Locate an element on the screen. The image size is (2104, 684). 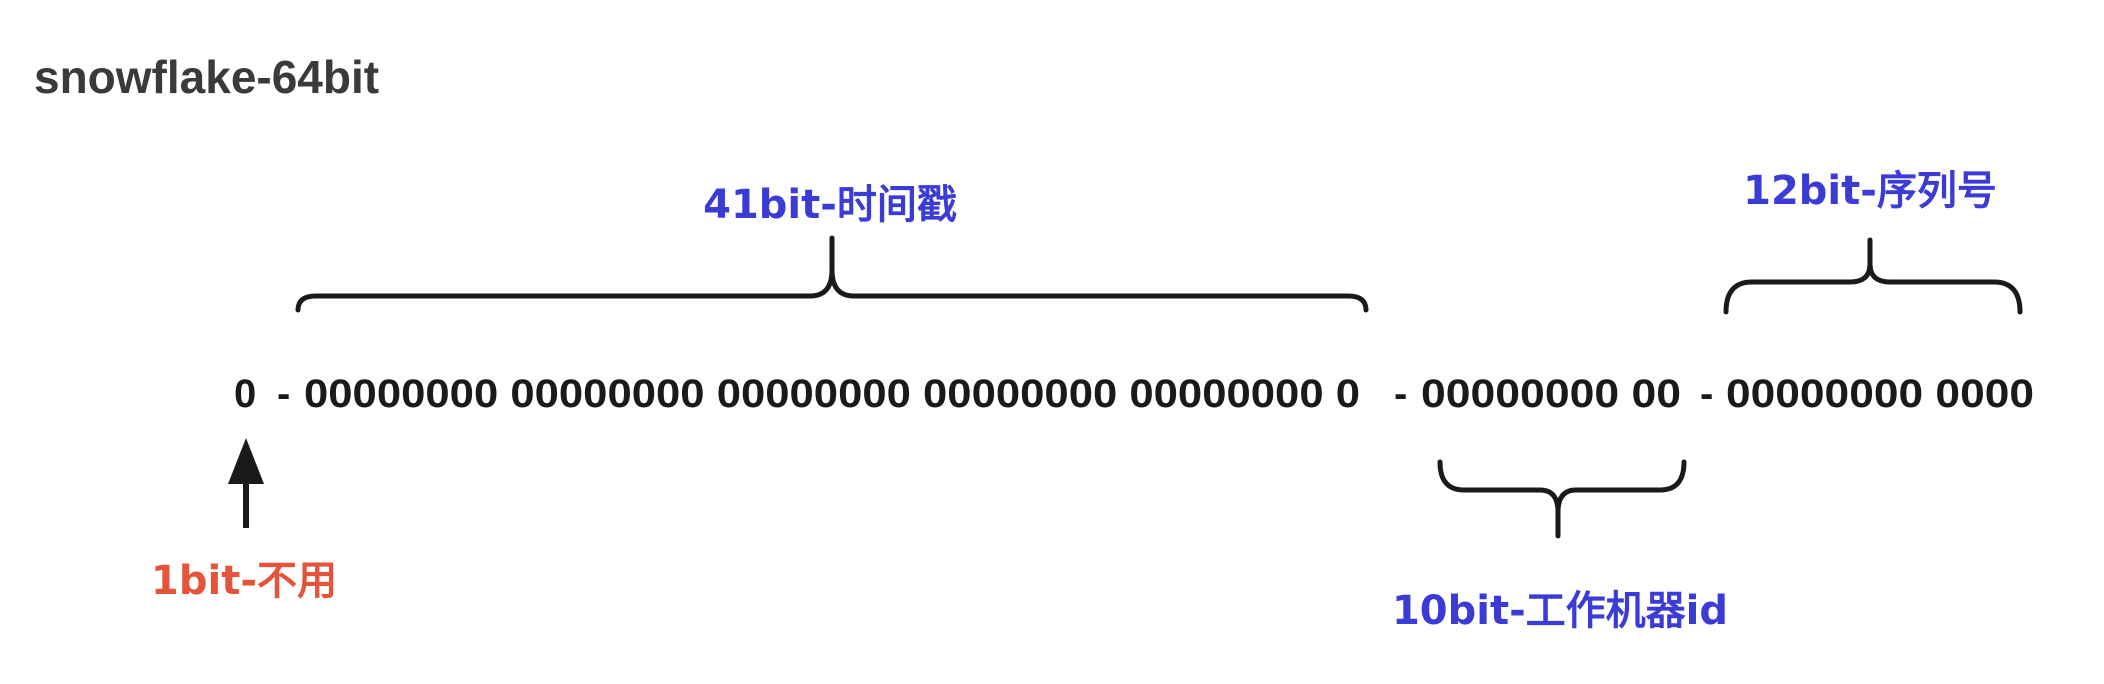
sequence-label: 12bit-序列号 is located at coordinates (1870, 191).